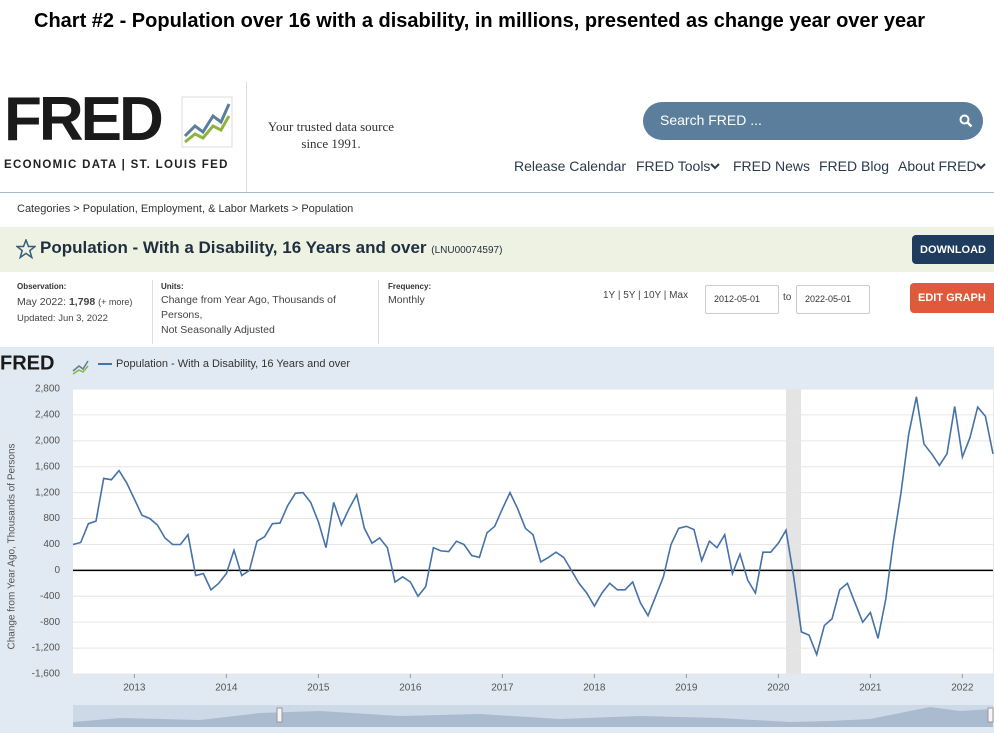  What do you see at coordinates (646, 295) in the screenshot?
I see `range-links: 1Y | 5Y | 10Y | Max` at bounding box center [646, 295].